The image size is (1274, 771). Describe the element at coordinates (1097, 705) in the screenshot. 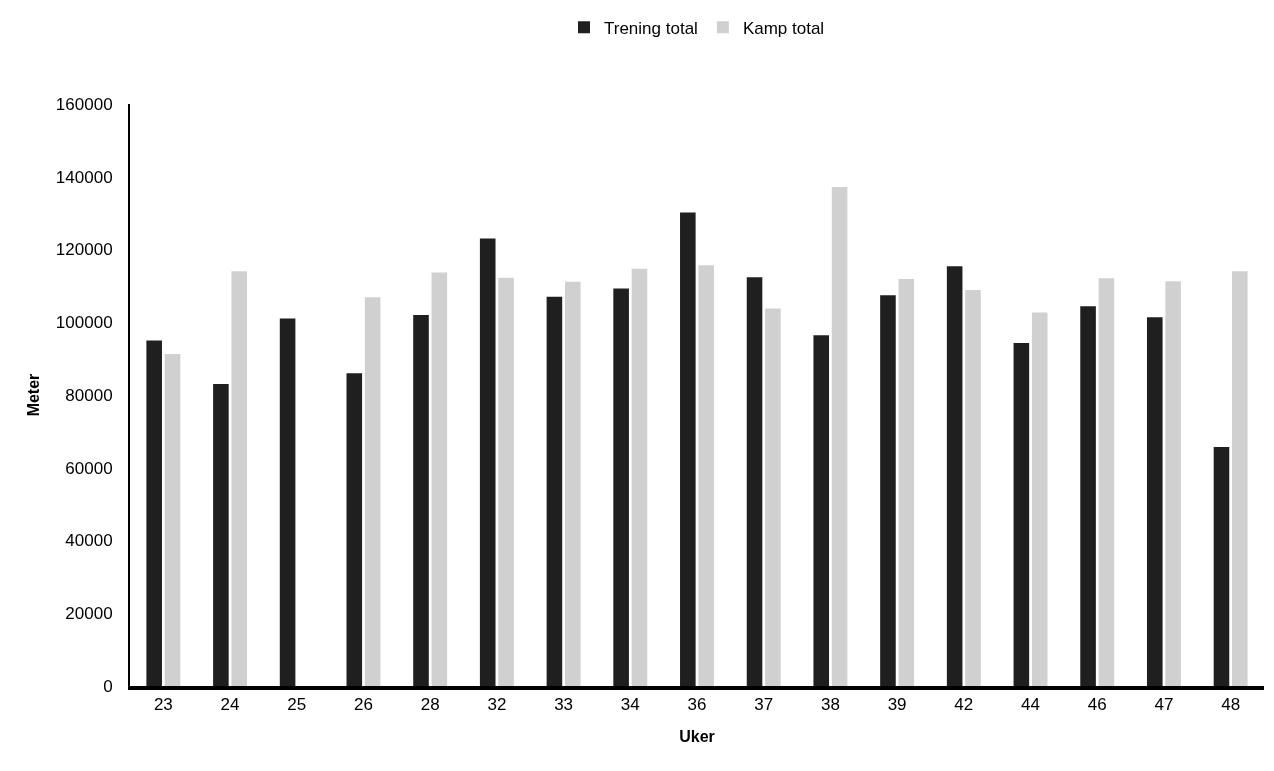

I see `x-tick-label: 46` at that location.